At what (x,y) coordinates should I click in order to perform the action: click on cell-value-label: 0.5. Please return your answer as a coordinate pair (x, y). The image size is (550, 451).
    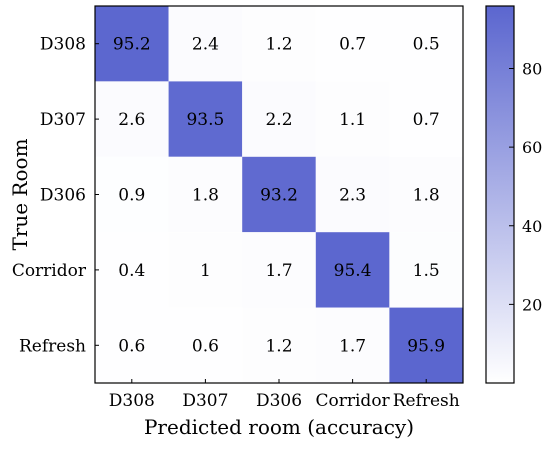
    Looking at the image, I should click on (426, 45).